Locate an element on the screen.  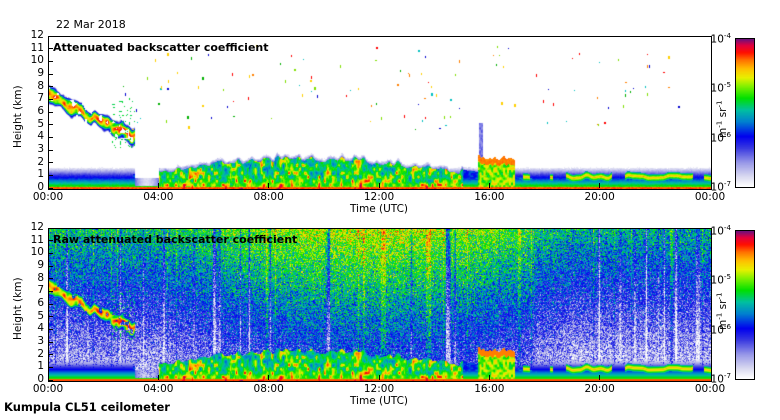
figure-caption: Kumpula CL51 ceilometer is located at coordinates (87, 407).